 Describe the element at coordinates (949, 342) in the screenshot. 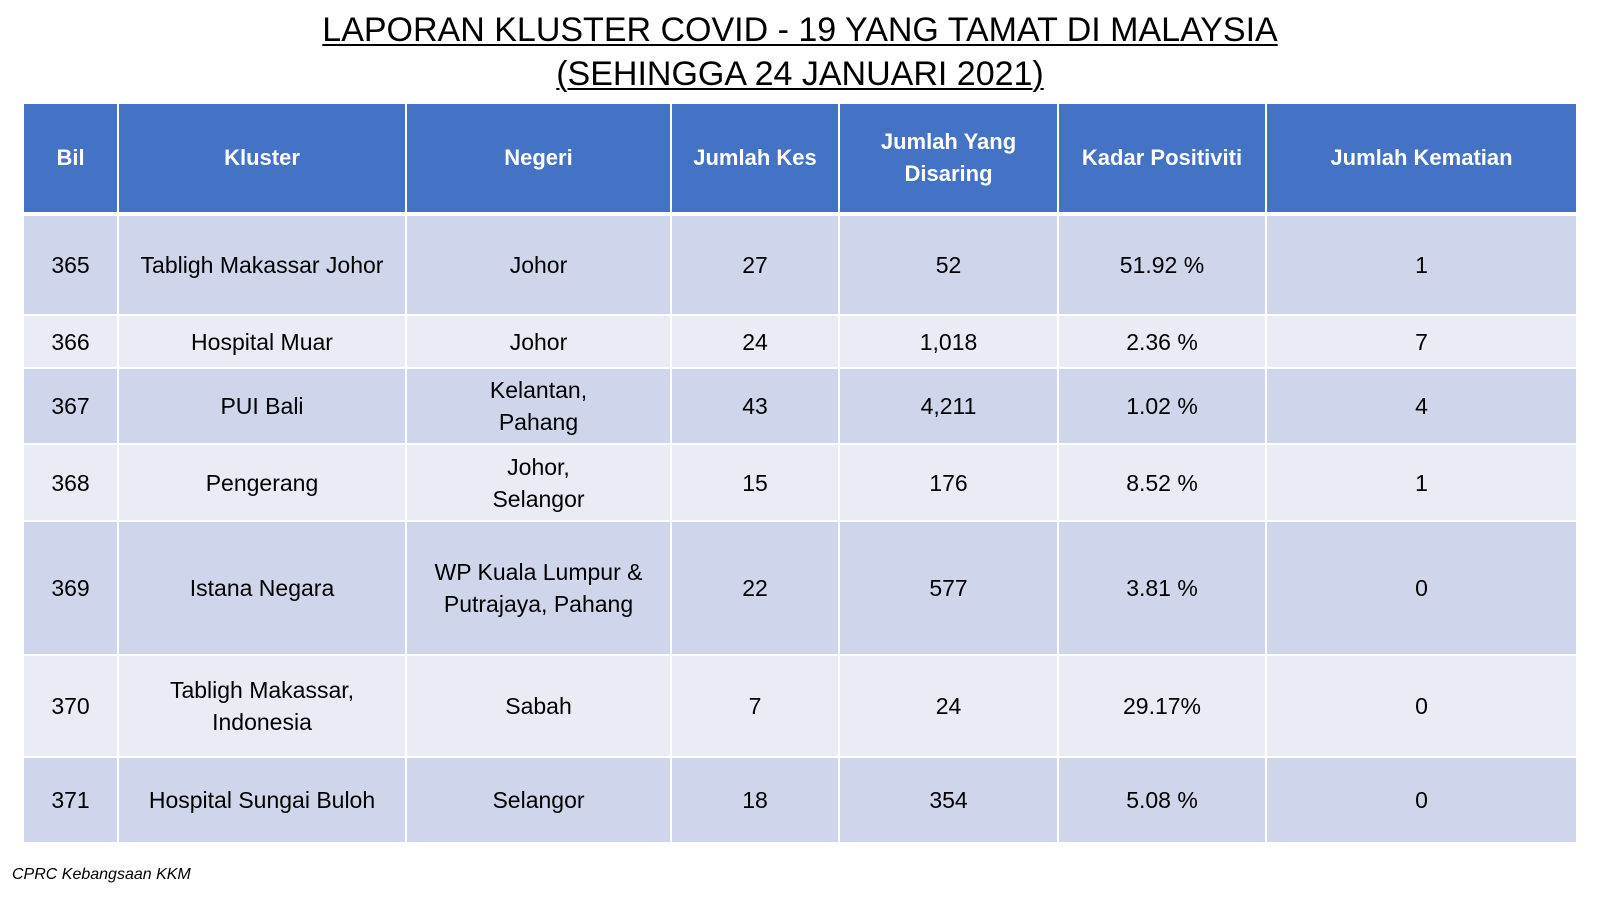

I see `cell-disaring: 1,018` at that location.